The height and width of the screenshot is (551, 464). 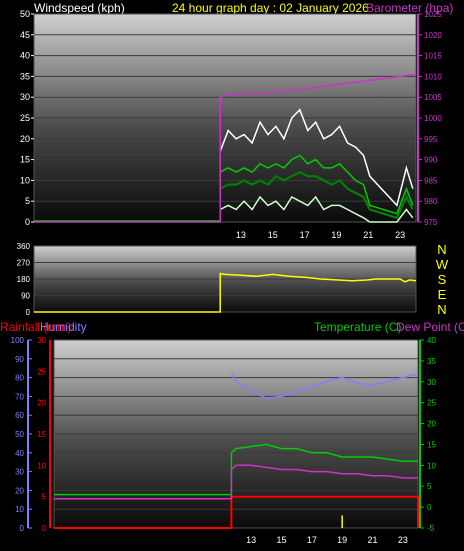 What do you see at coordinates (431, 528) in the screenshot?
I see `temperature-tick-label: -5` at bounding box center [431, 528].